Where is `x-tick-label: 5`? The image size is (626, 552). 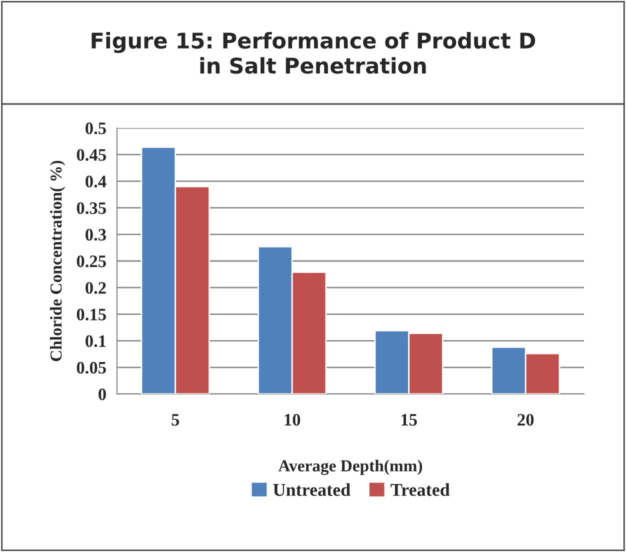 x-tick-label: 5 is located at coordinates (176, 420).